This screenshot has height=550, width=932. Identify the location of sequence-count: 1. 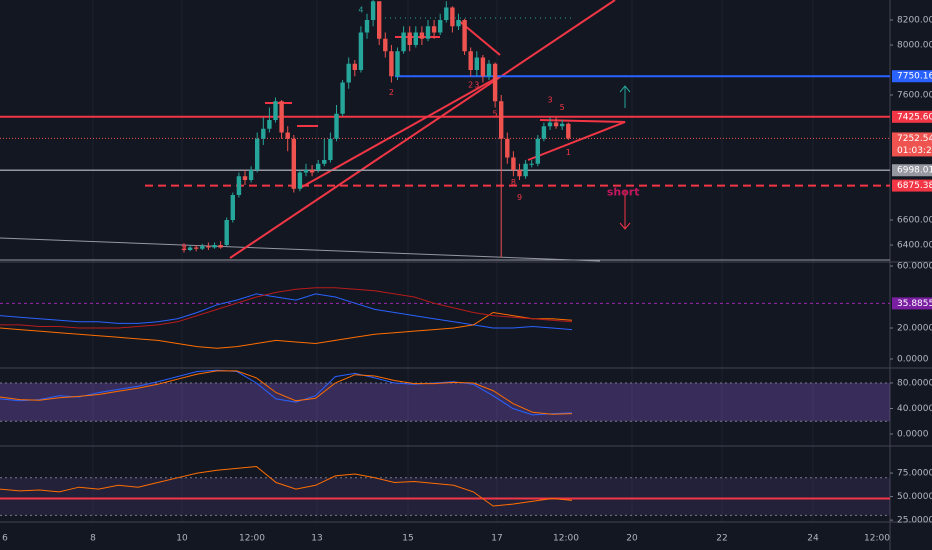
(568, 152).